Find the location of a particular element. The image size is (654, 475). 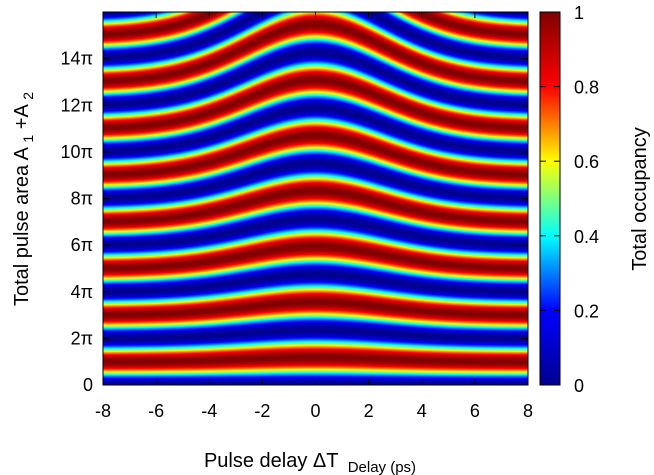

y-axis-label-sub1: 1 is located at coordinates (28, 139).